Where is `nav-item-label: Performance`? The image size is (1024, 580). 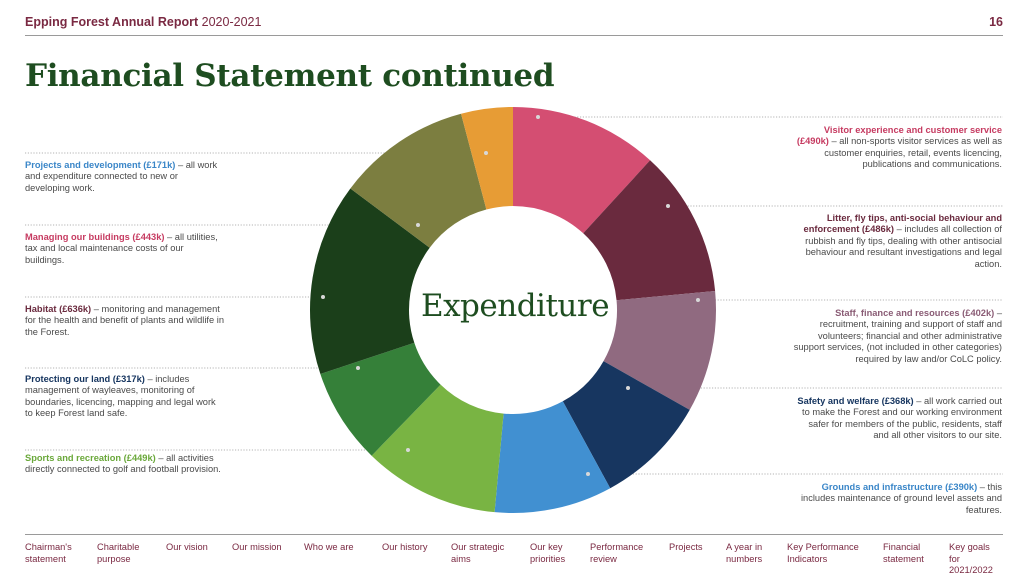 nav-item-label: Performance is located at coordinates (617, 547).